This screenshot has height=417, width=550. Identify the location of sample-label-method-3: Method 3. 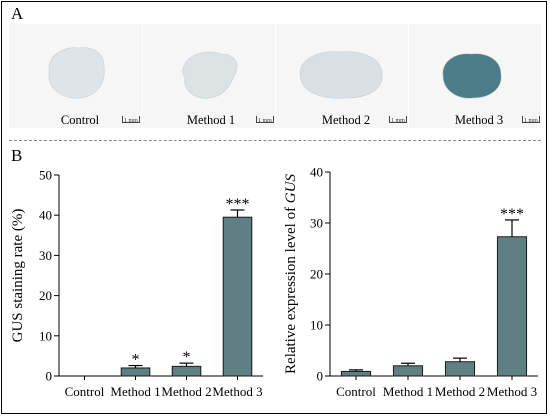
(479, 120).